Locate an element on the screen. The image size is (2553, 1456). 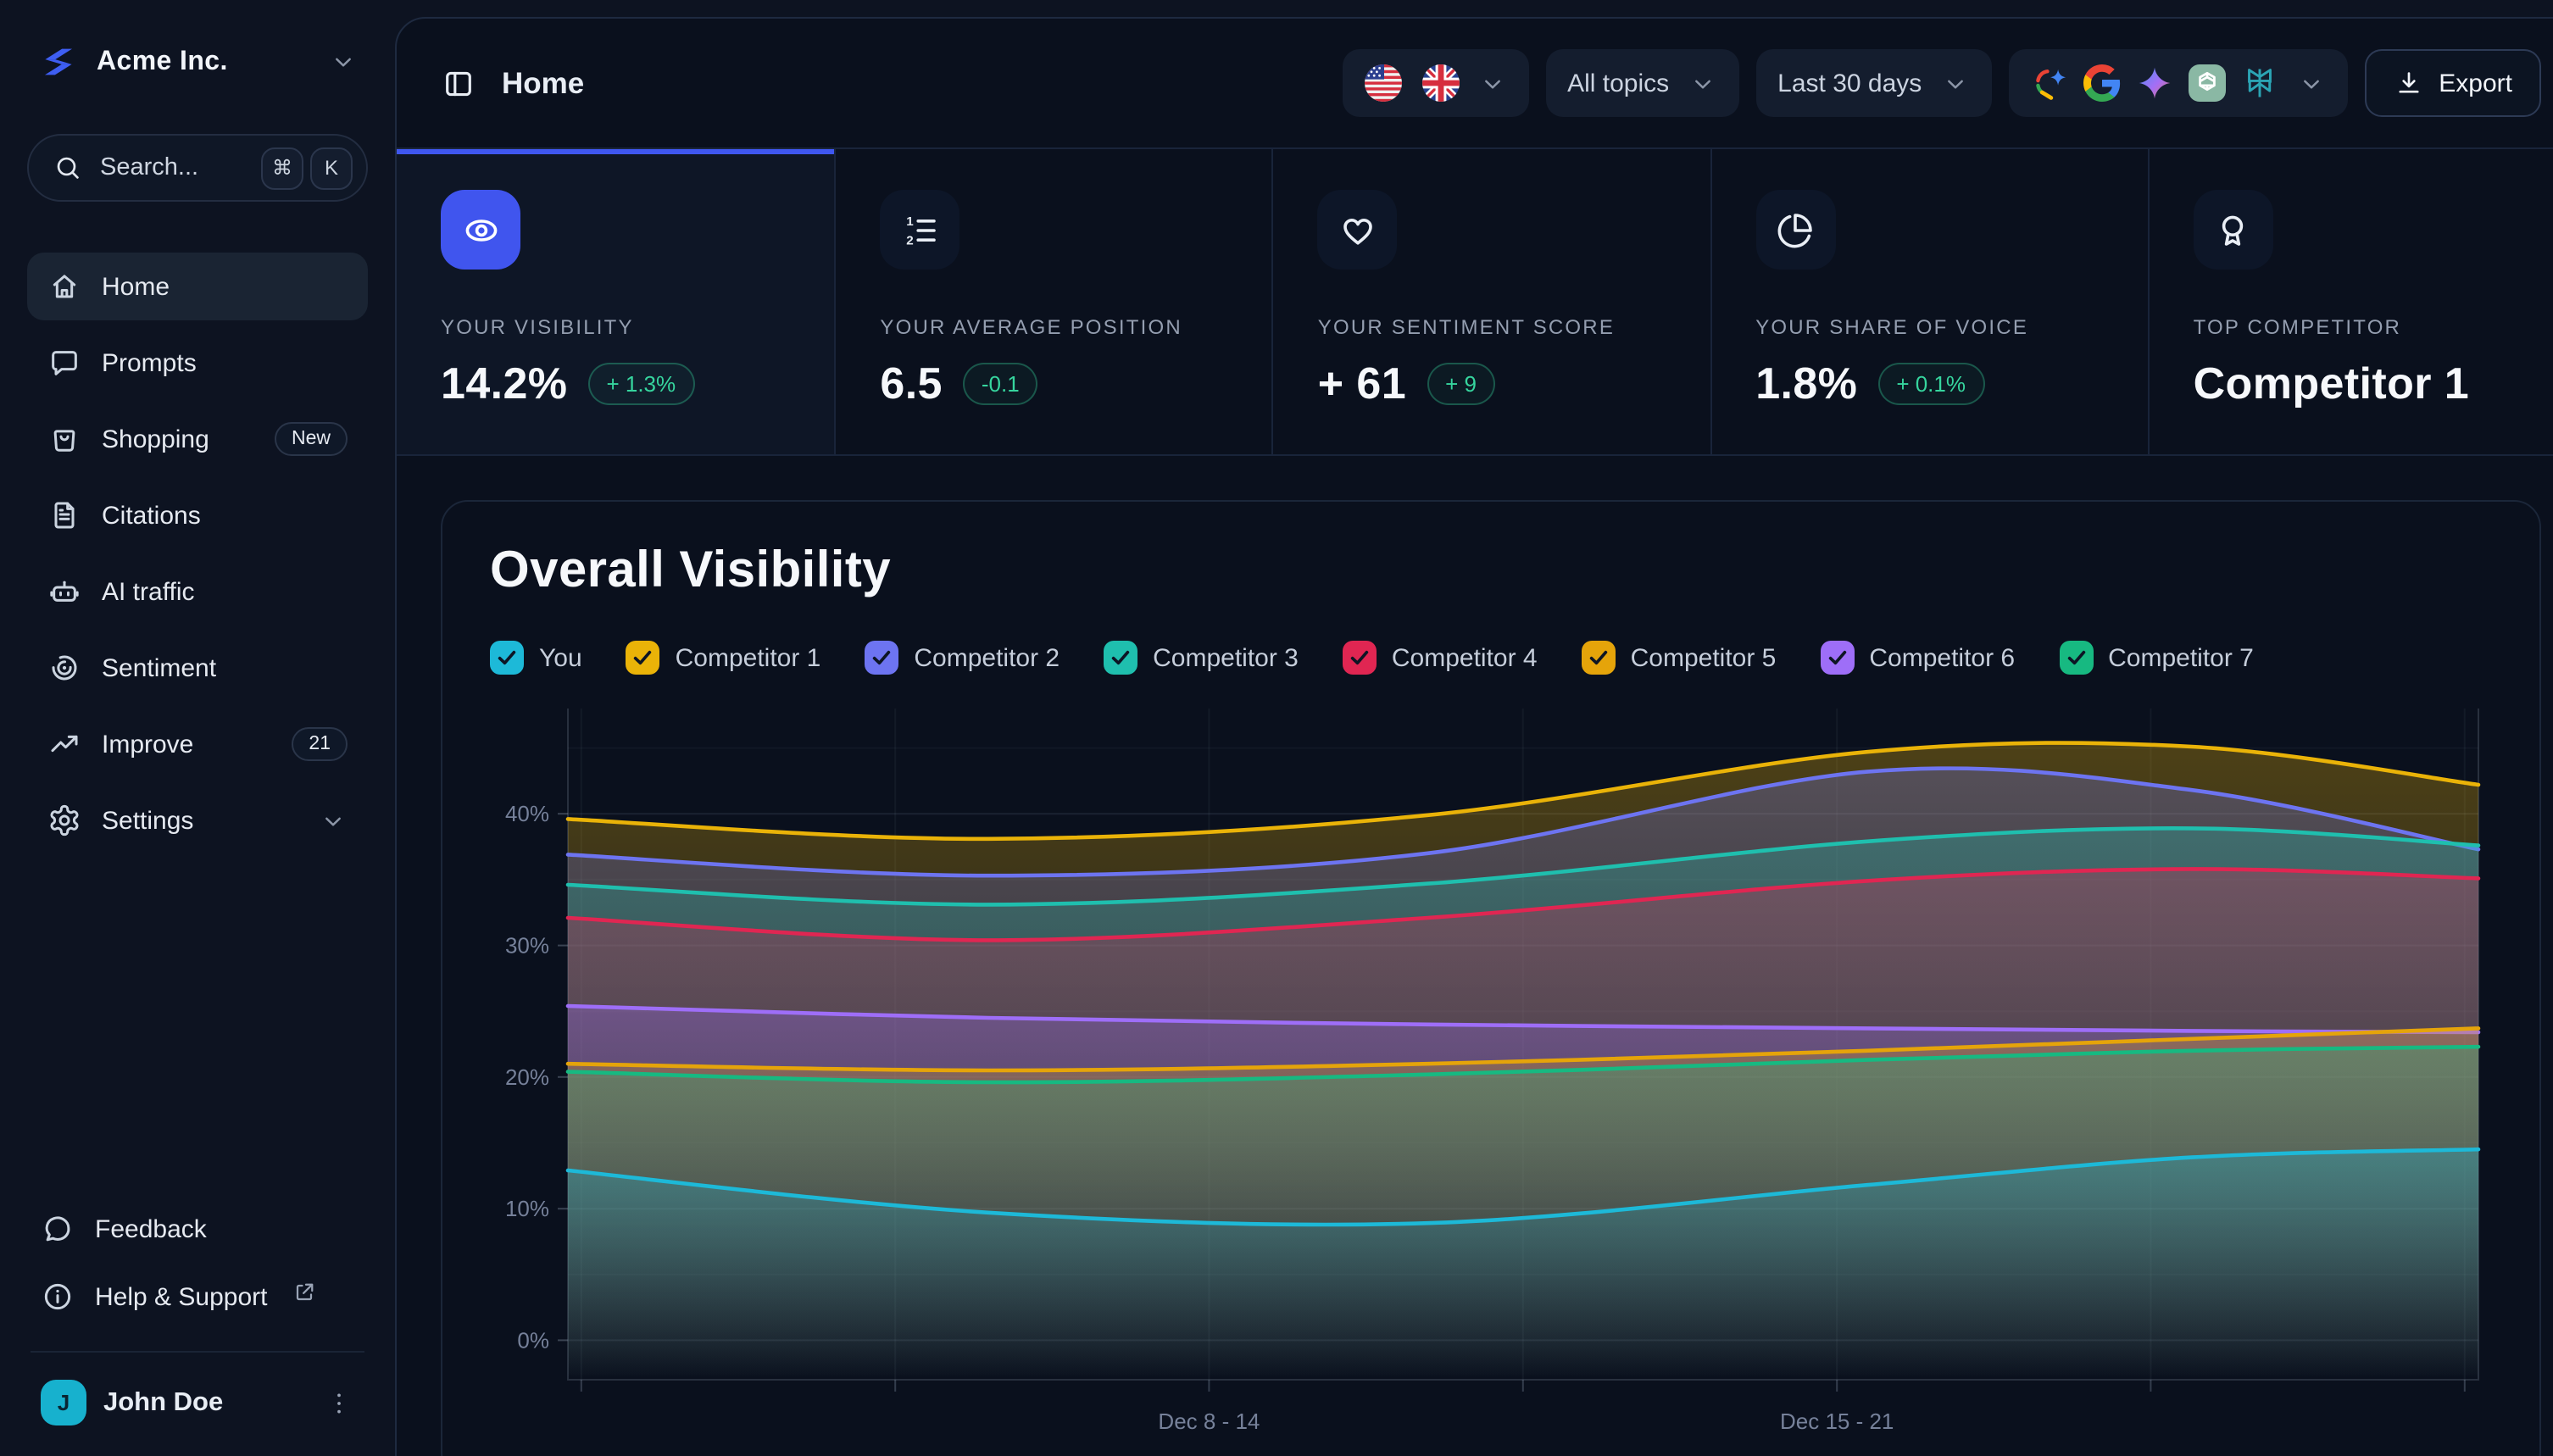
sidebar-item-shopping: Shopping New is located at coordinates (197, 439).